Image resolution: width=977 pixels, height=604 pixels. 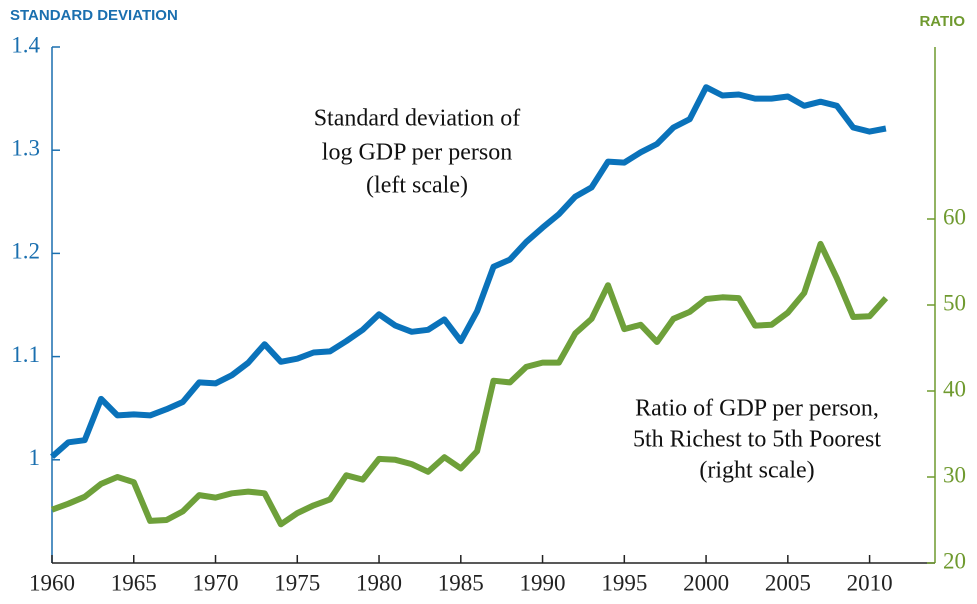 What do you see at coordinates (35, 457) in the screenshot?
I see `y-tick-label: 1` at bounding box center [35, 457].